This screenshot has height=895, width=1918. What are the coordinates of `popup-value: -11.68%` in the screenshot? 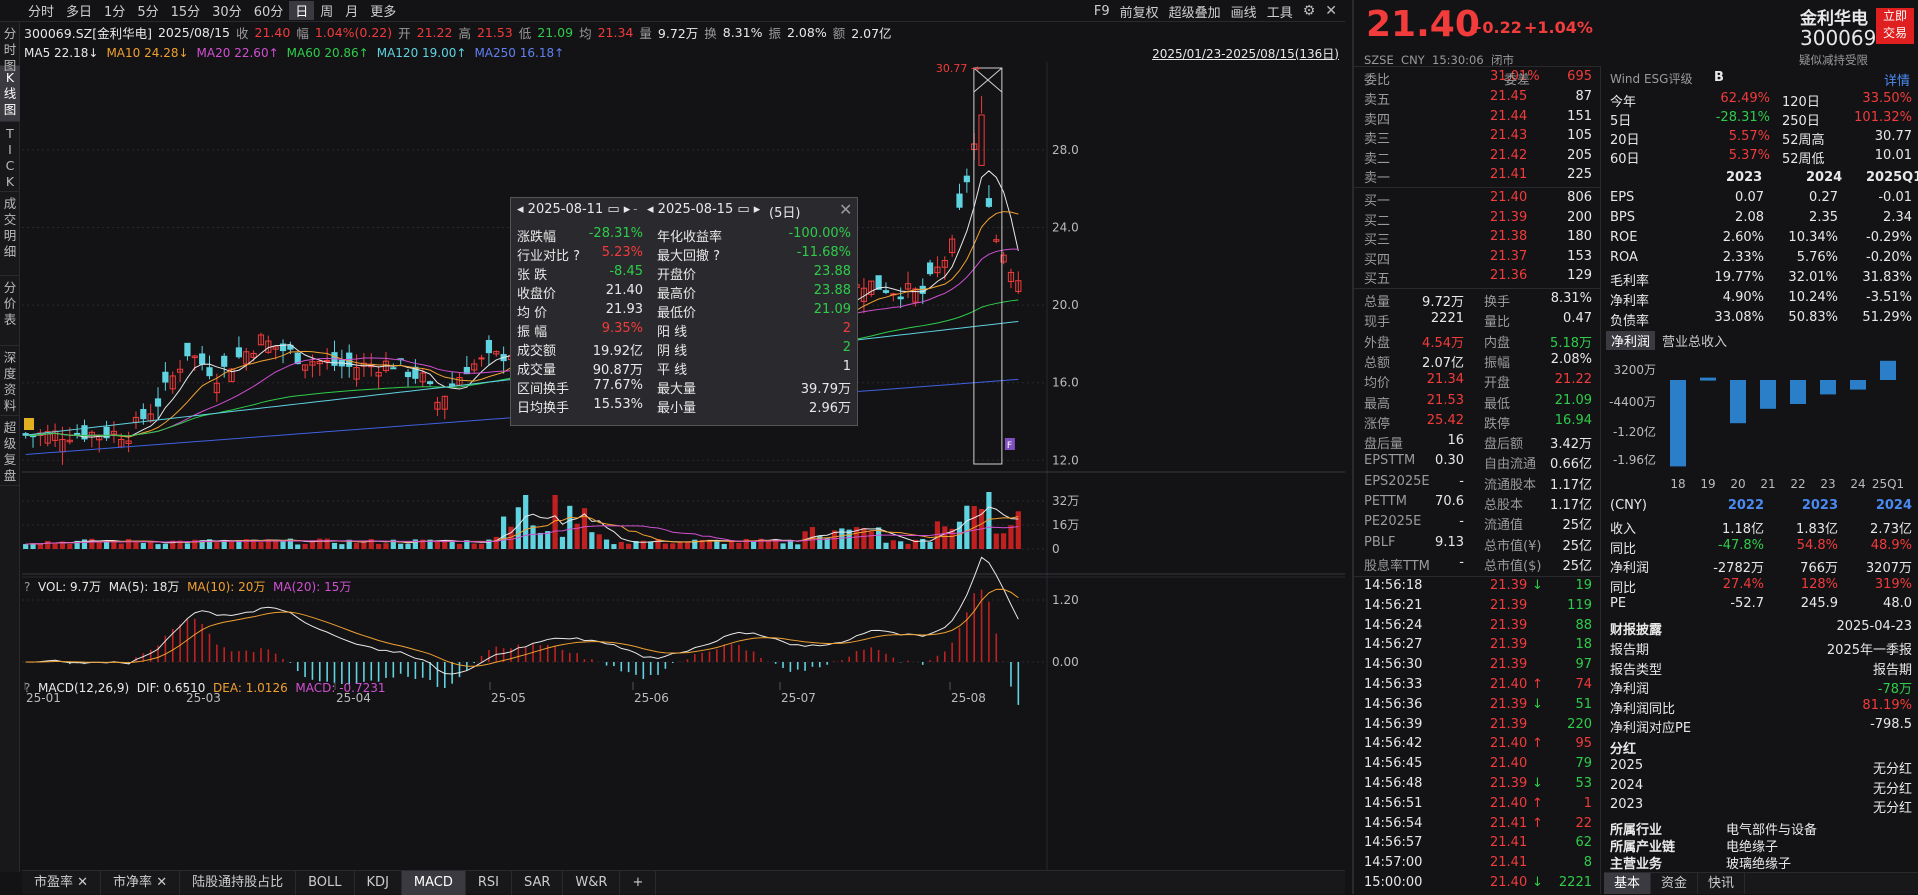 It's located at (823, 252).